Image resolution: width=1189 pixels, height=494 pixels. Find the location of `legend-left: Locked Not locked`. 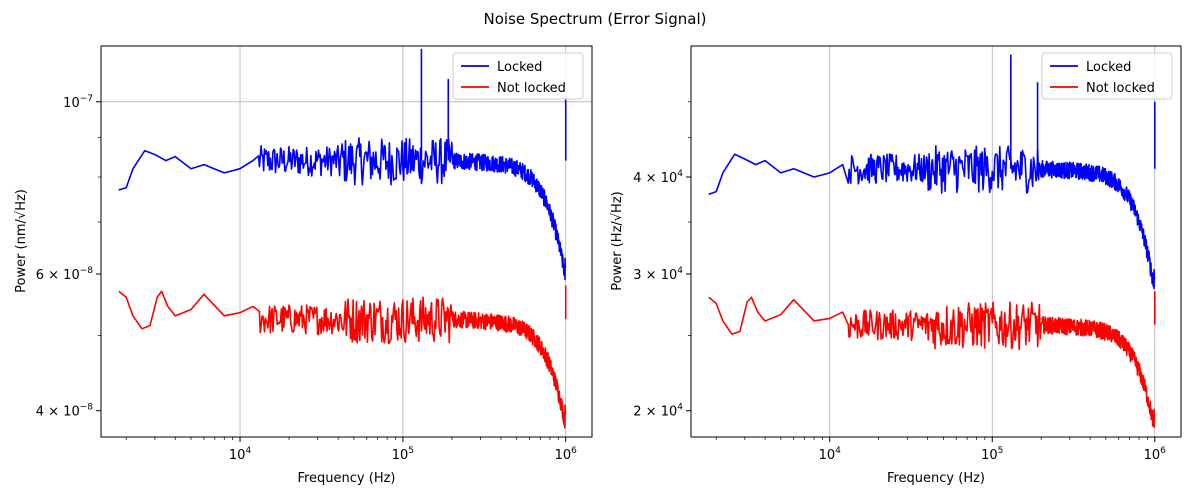

legend-left: Locked Not locked is located at coordinates (518, 76).